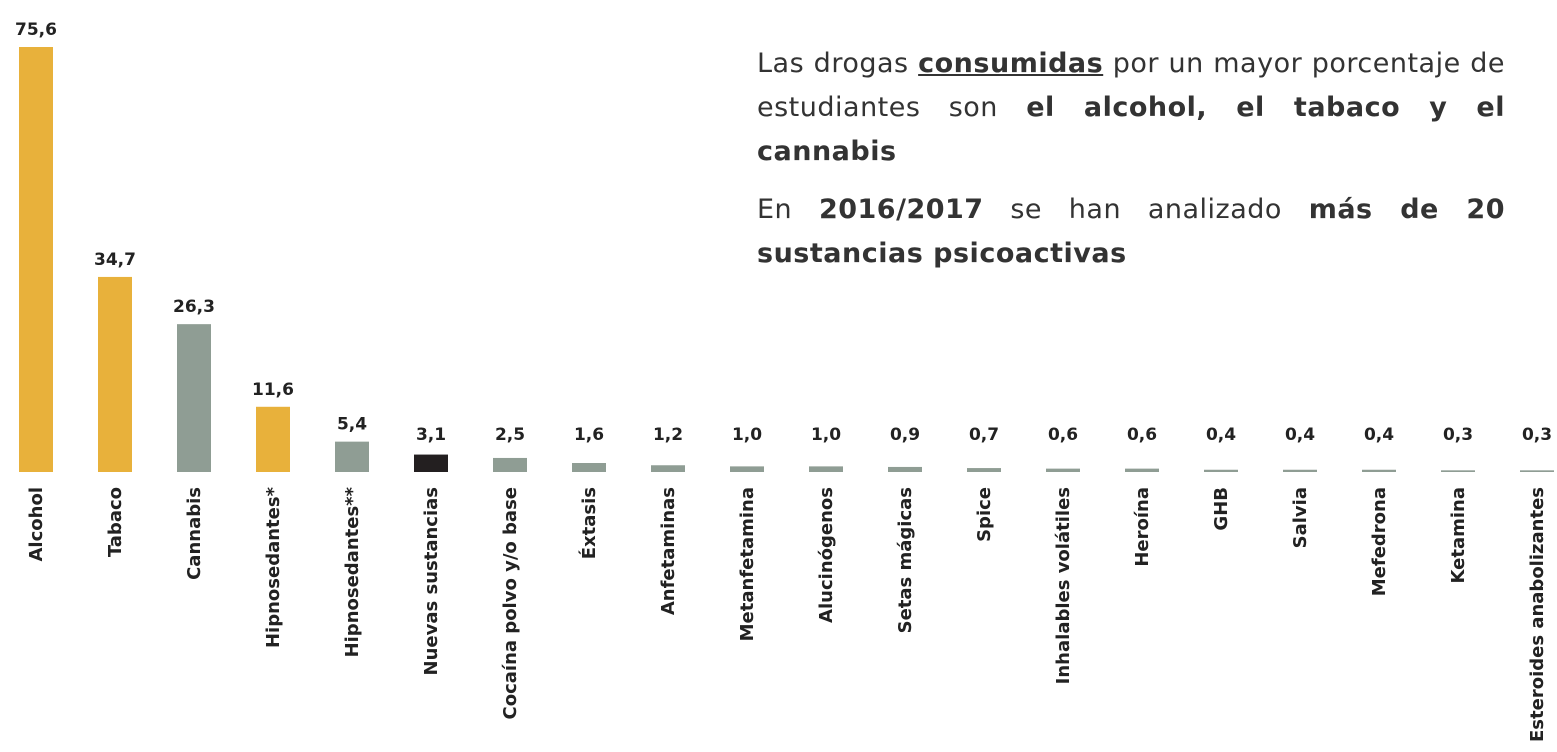 The width and height of the screenshot is (1557, 752). I want to click on value-label: 5,4, so click(352, 425).